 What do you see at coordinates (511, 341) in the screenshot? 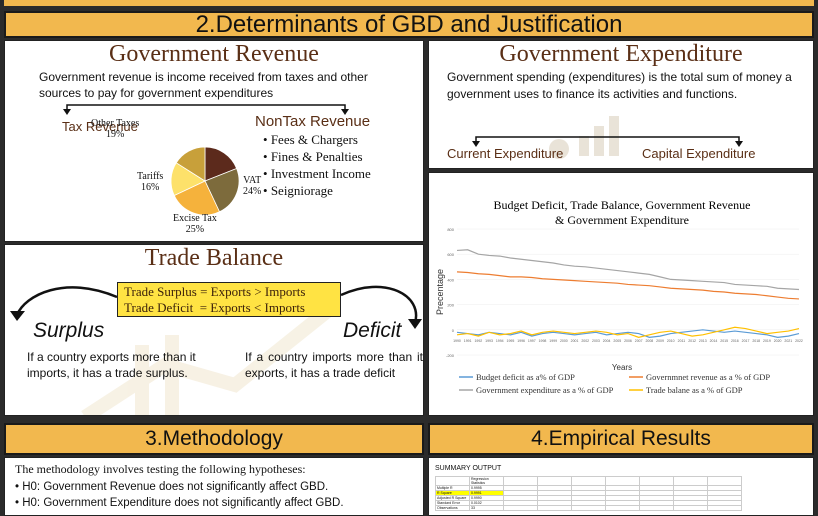
I see `x-tick-label: 1995` at bounding box center [511, 341].